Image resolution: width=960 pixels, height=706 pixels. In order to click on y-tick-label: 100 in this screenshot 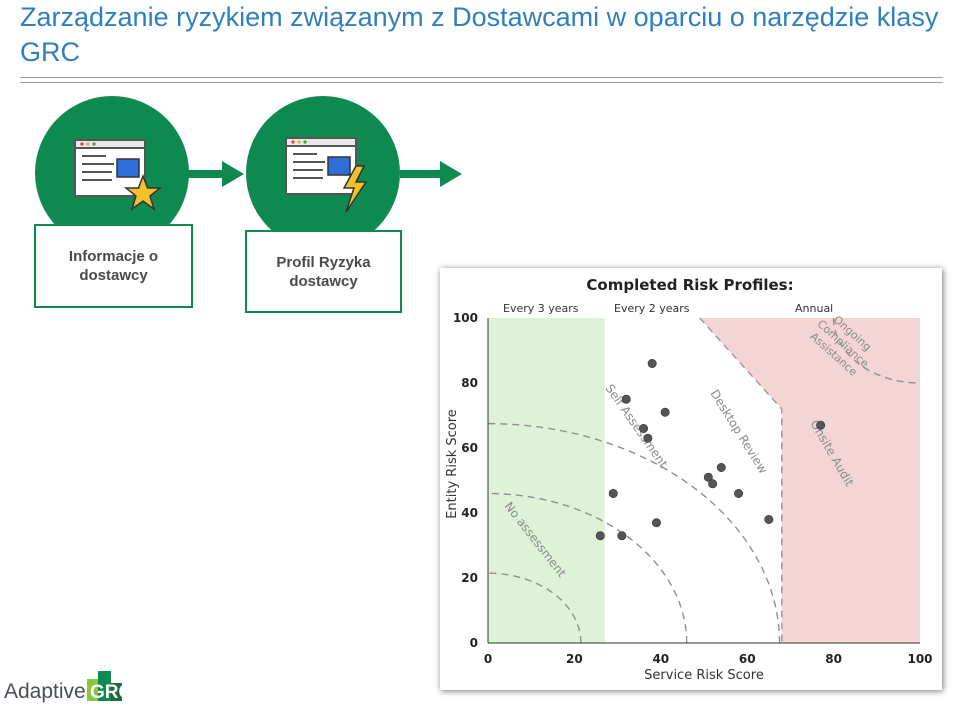, I will do `click(465, 318)`.